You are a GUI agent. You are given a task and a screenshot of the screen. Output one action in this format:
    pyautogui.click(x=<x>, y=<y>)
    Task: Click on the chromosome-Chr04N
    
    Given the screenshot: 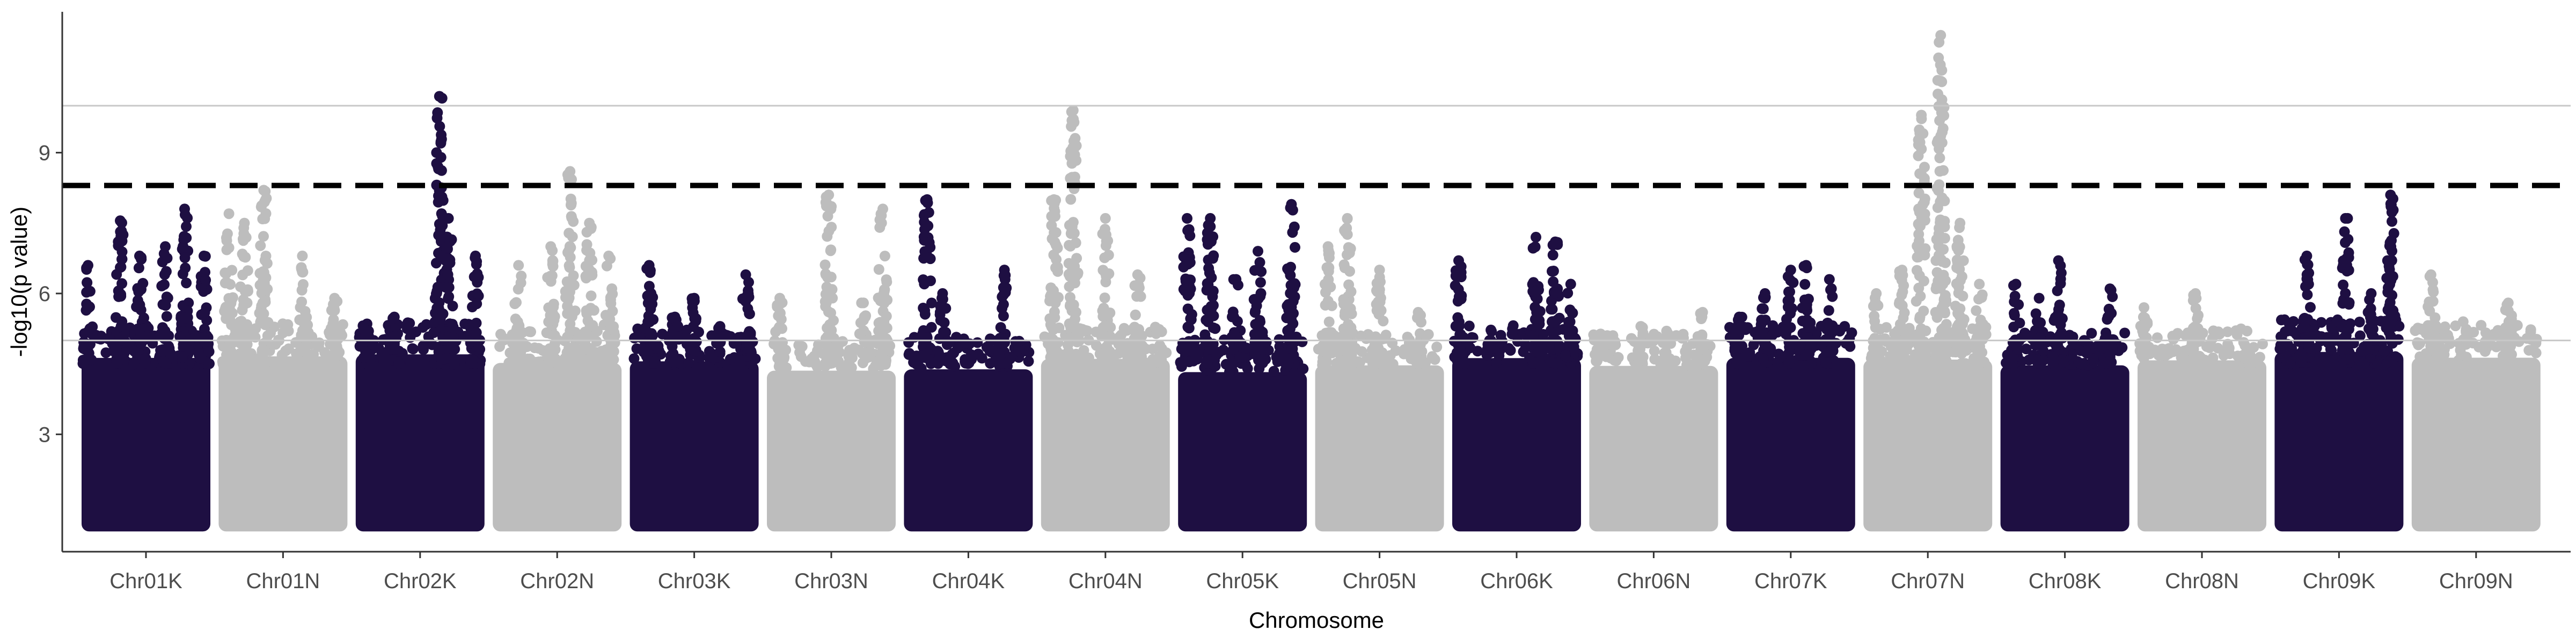 What is the action you would take?
    pyautogui.click(x=1105, y=318)
    